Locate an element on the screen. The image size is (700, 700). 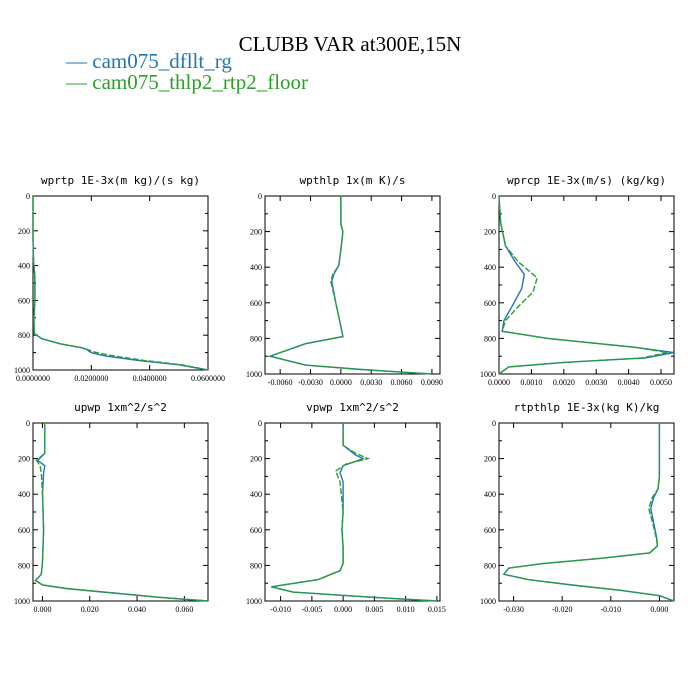
x-tick-label: -0.030 is located at coordinates (513, 609).